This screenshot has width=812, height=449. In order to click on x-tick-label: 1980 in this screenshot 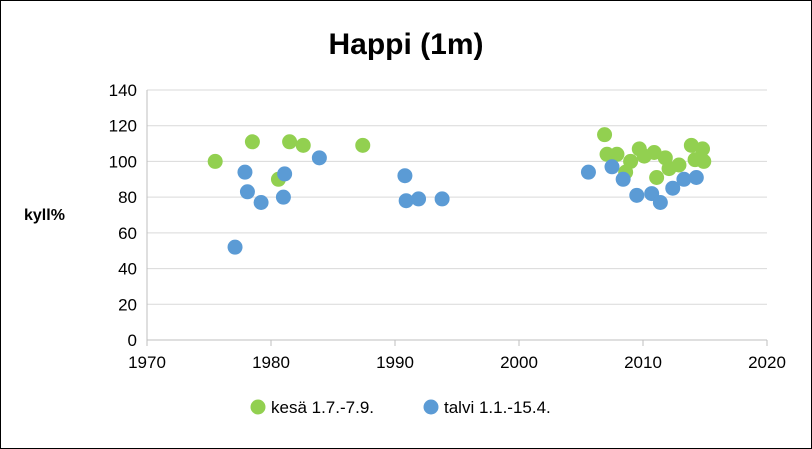, I will do `click(271, 362)`.